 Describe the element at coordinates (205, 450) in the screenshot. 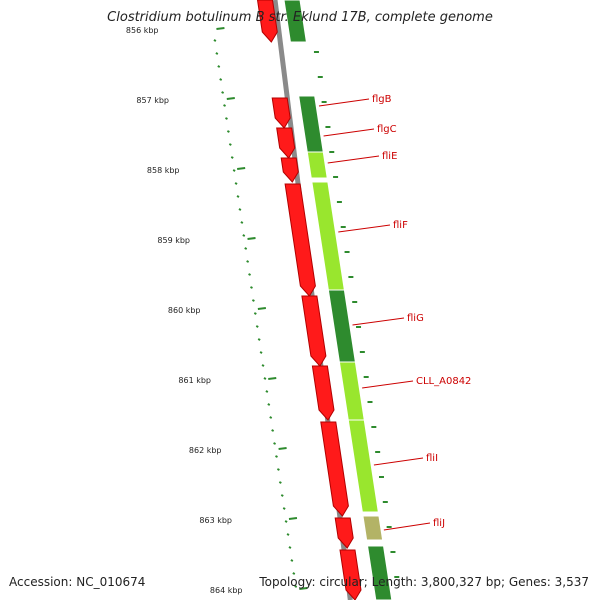

I see `scale-label: 862 kbp` at that location.